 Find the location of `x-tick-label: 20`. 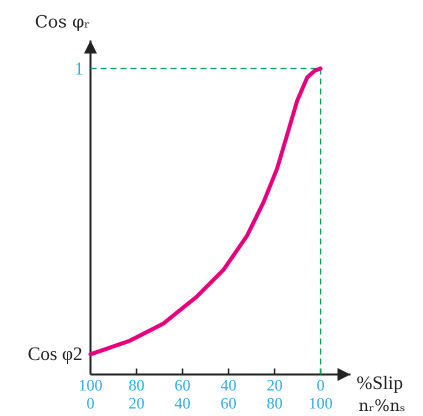

x-tick-label: 20 is located at coordinates (274, 386).